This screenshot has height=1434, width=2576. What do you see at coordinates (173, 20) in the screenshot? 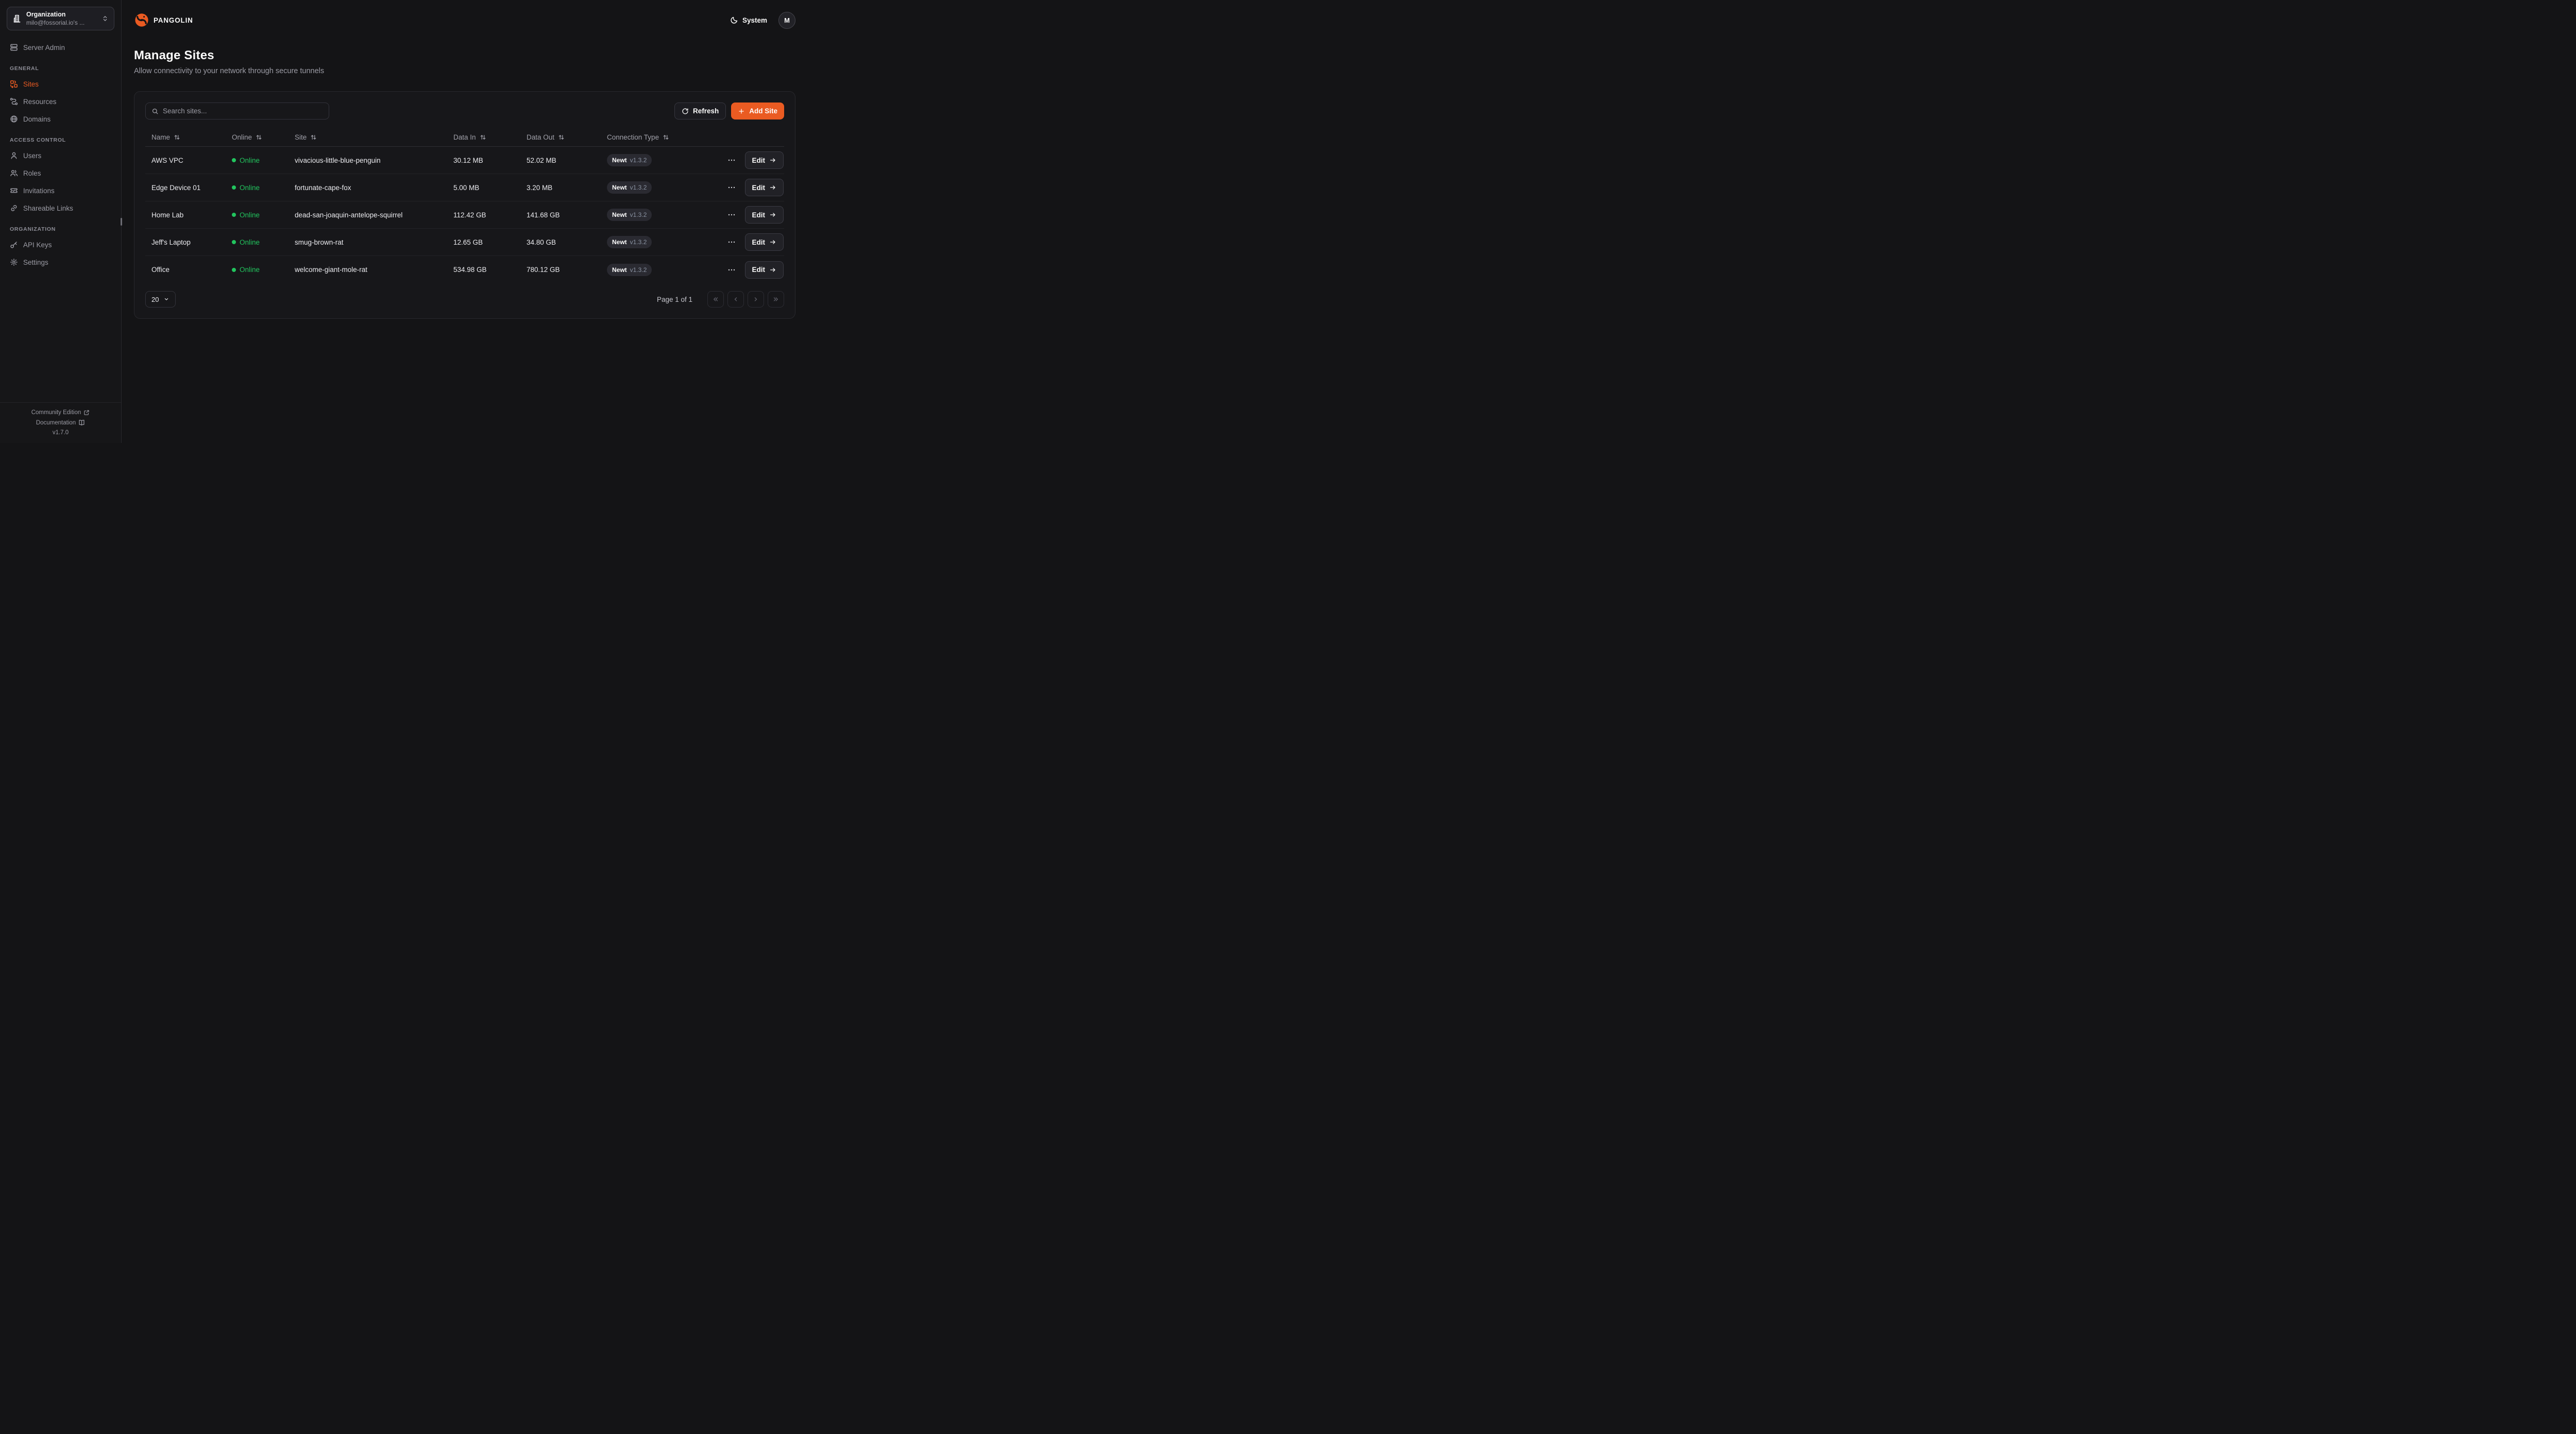
I see `brand-name: PANGOLIN` at bounding box center [173, 20].